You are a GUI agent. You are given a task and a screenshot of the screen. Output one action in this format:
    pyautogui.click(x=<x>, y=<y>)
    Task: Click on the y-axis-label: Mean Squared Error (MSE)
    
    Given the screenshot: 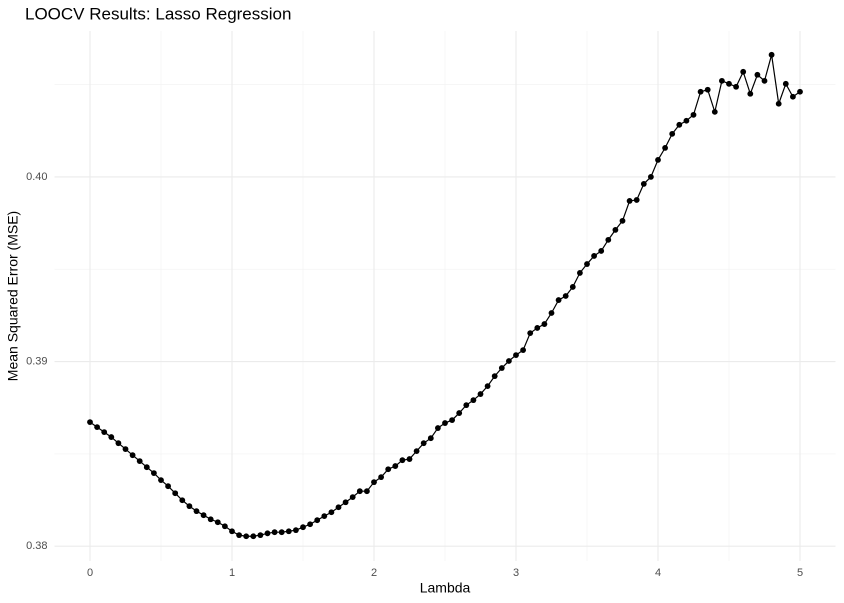 What is the action you would take?
    pyautogui.click(x=13, y=296)
    